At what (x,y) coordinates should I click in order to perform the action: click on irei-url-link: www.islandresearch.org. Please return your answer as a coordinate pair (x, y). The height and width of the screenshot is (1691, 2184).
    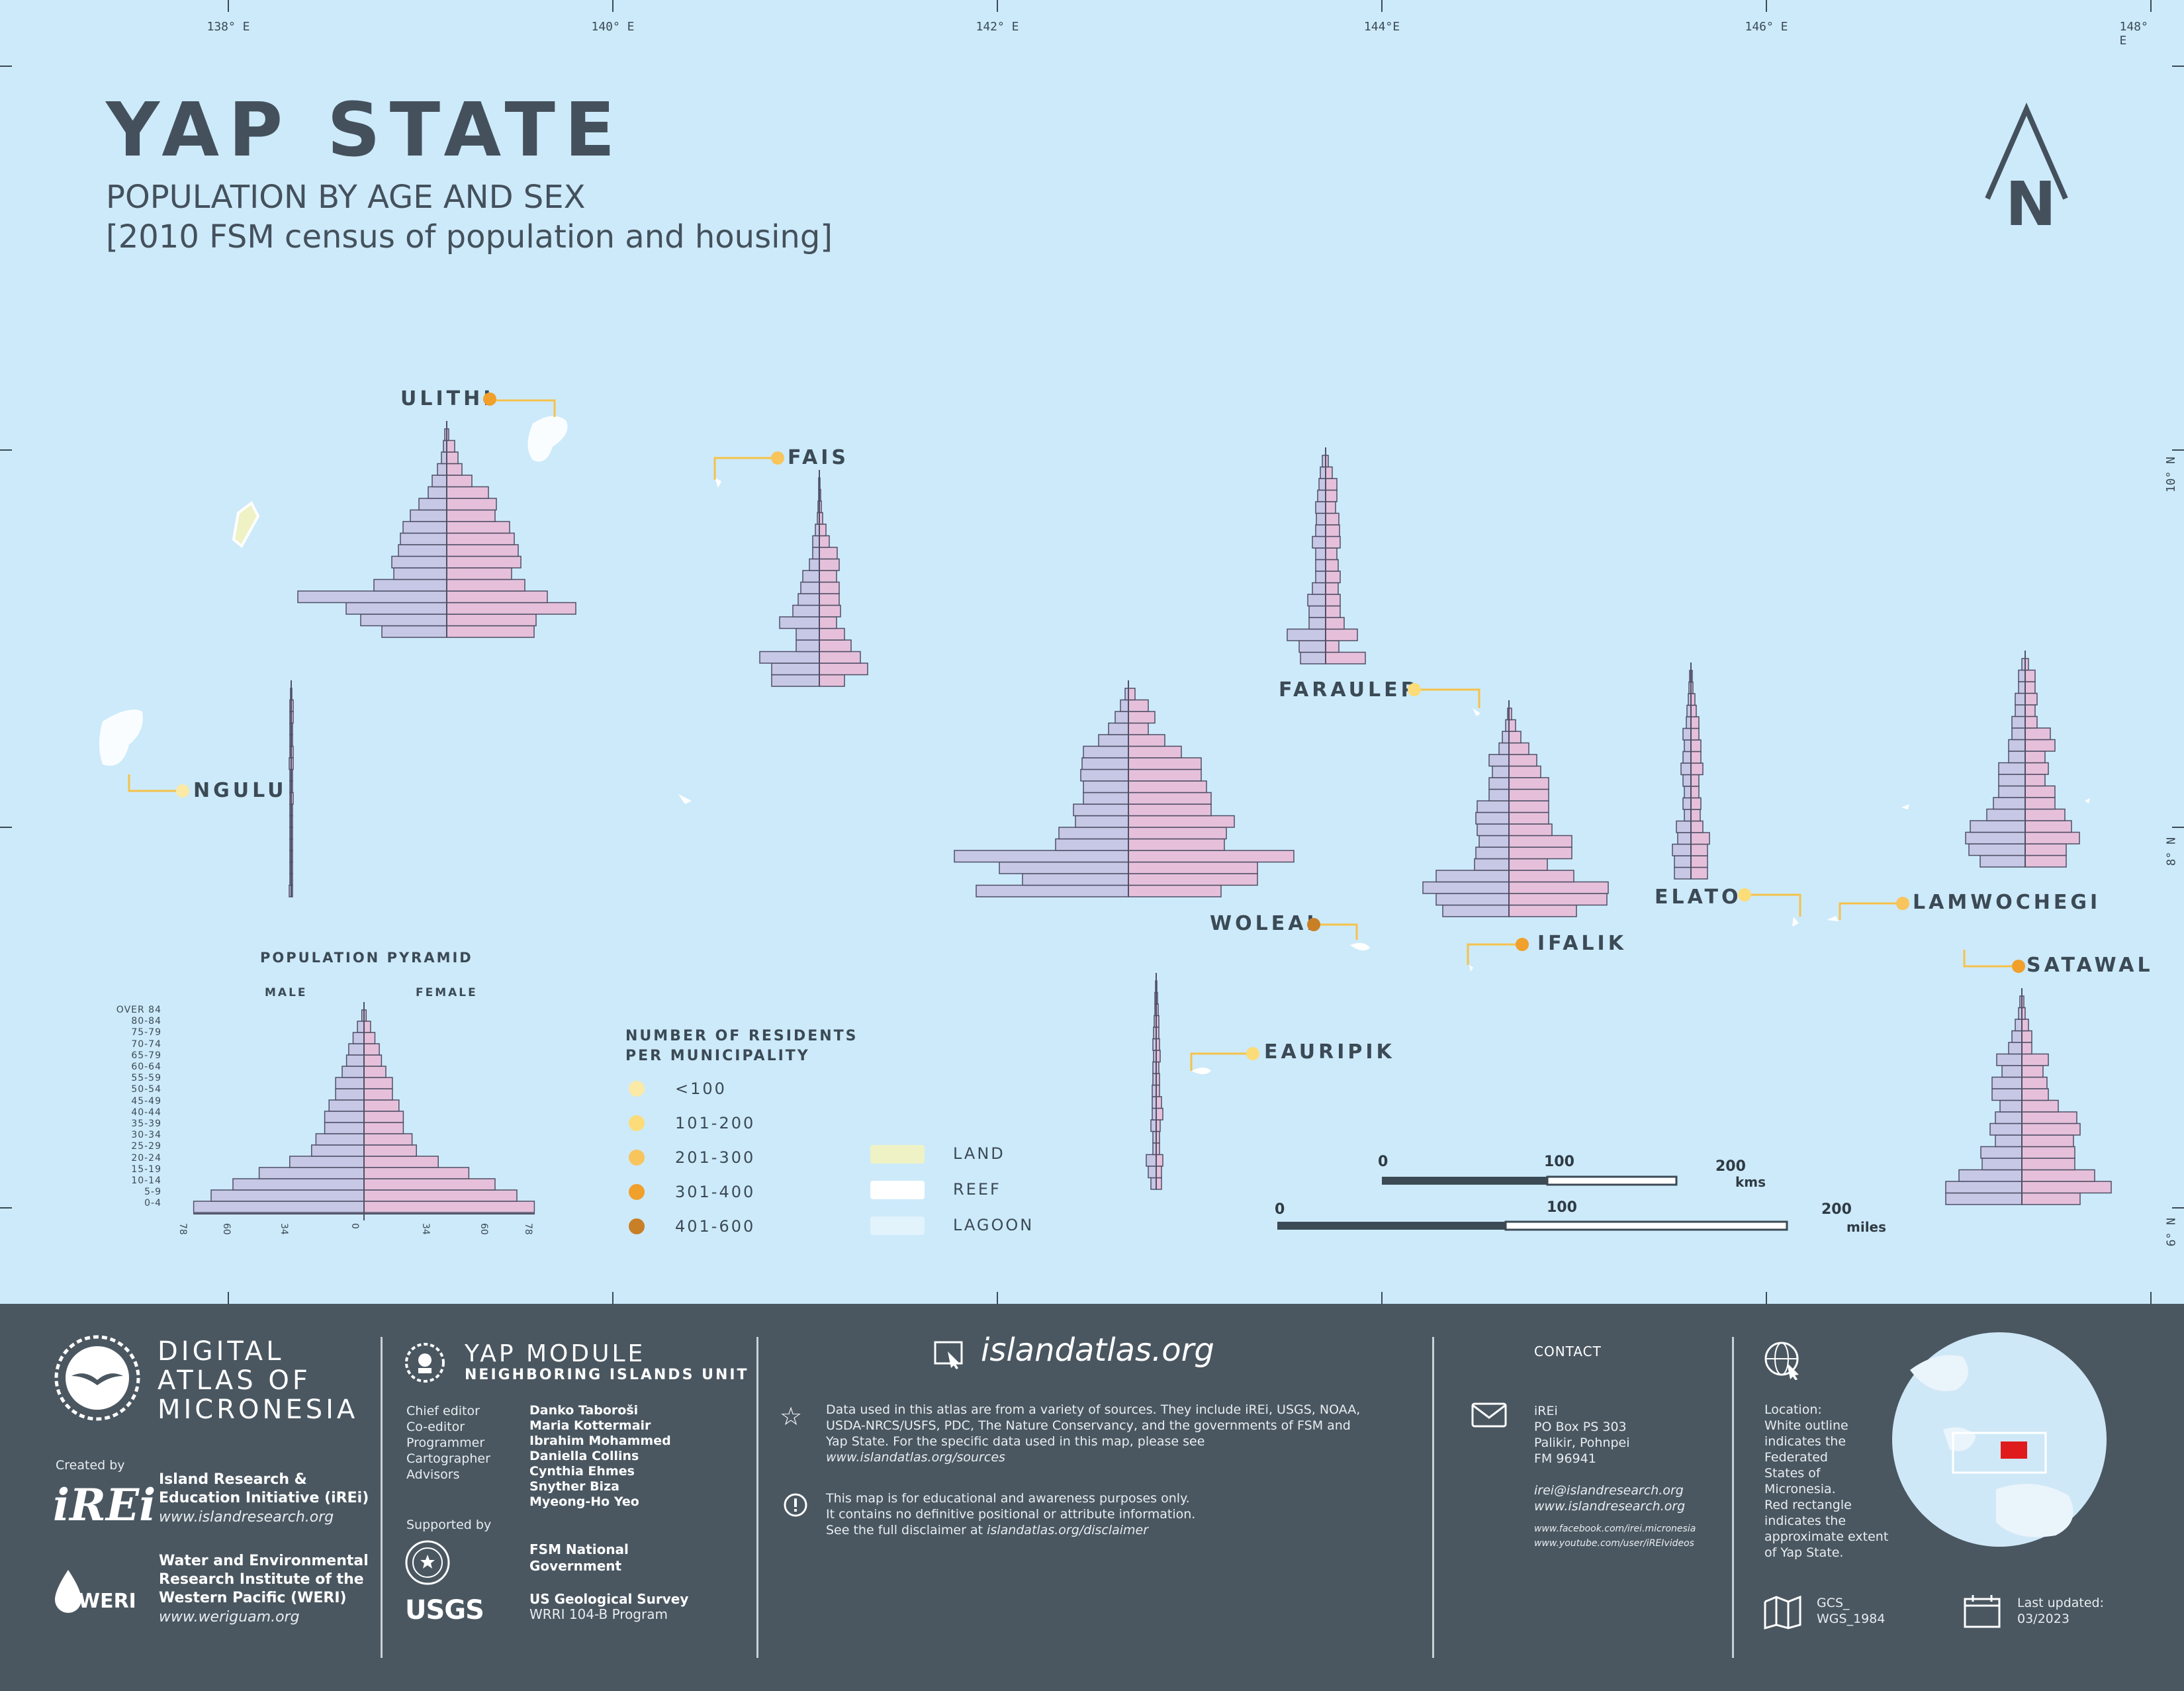
    Looking at the image, I should click on (246, 1518).